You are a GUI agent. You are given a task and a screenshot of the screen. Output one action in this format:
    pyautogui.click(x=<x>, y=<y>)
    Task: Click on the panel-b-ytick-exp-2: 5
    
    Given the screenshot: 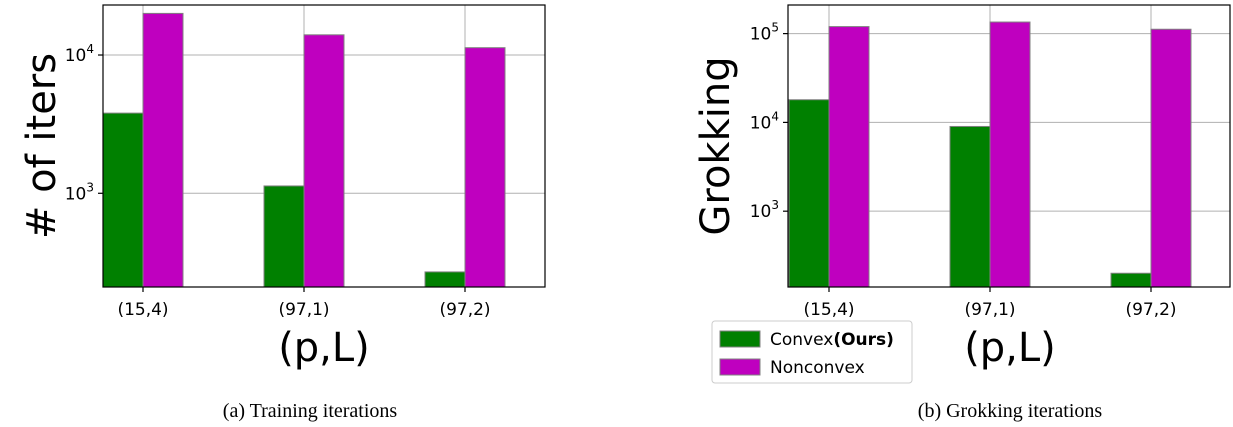 What is the action you would take?
    pyautogui.click(x=775, y=28)
    